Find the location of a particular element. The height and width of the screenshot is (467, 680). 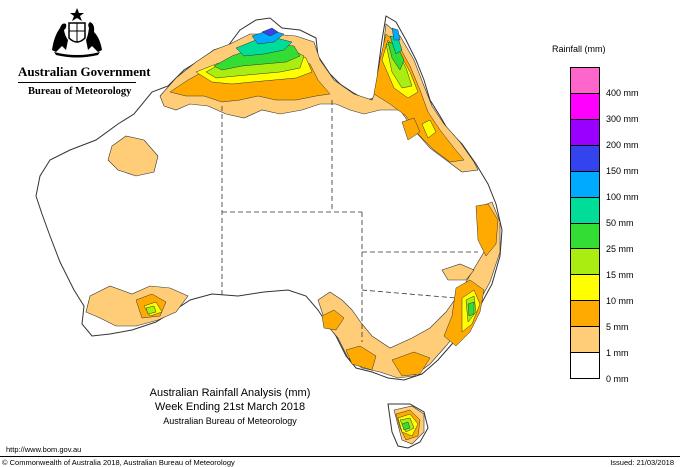

map-title-line3: Australian Bureau of Meteorology is located at coordinates (230, 421).